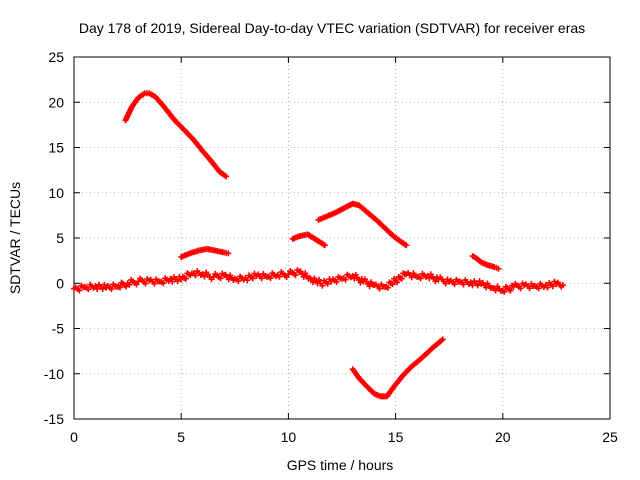 The image size is (640, 480). What do you see at coordinates (308, 240) in the screenshot?
I see `series-arc-mid` at bounding box center [308, 240].